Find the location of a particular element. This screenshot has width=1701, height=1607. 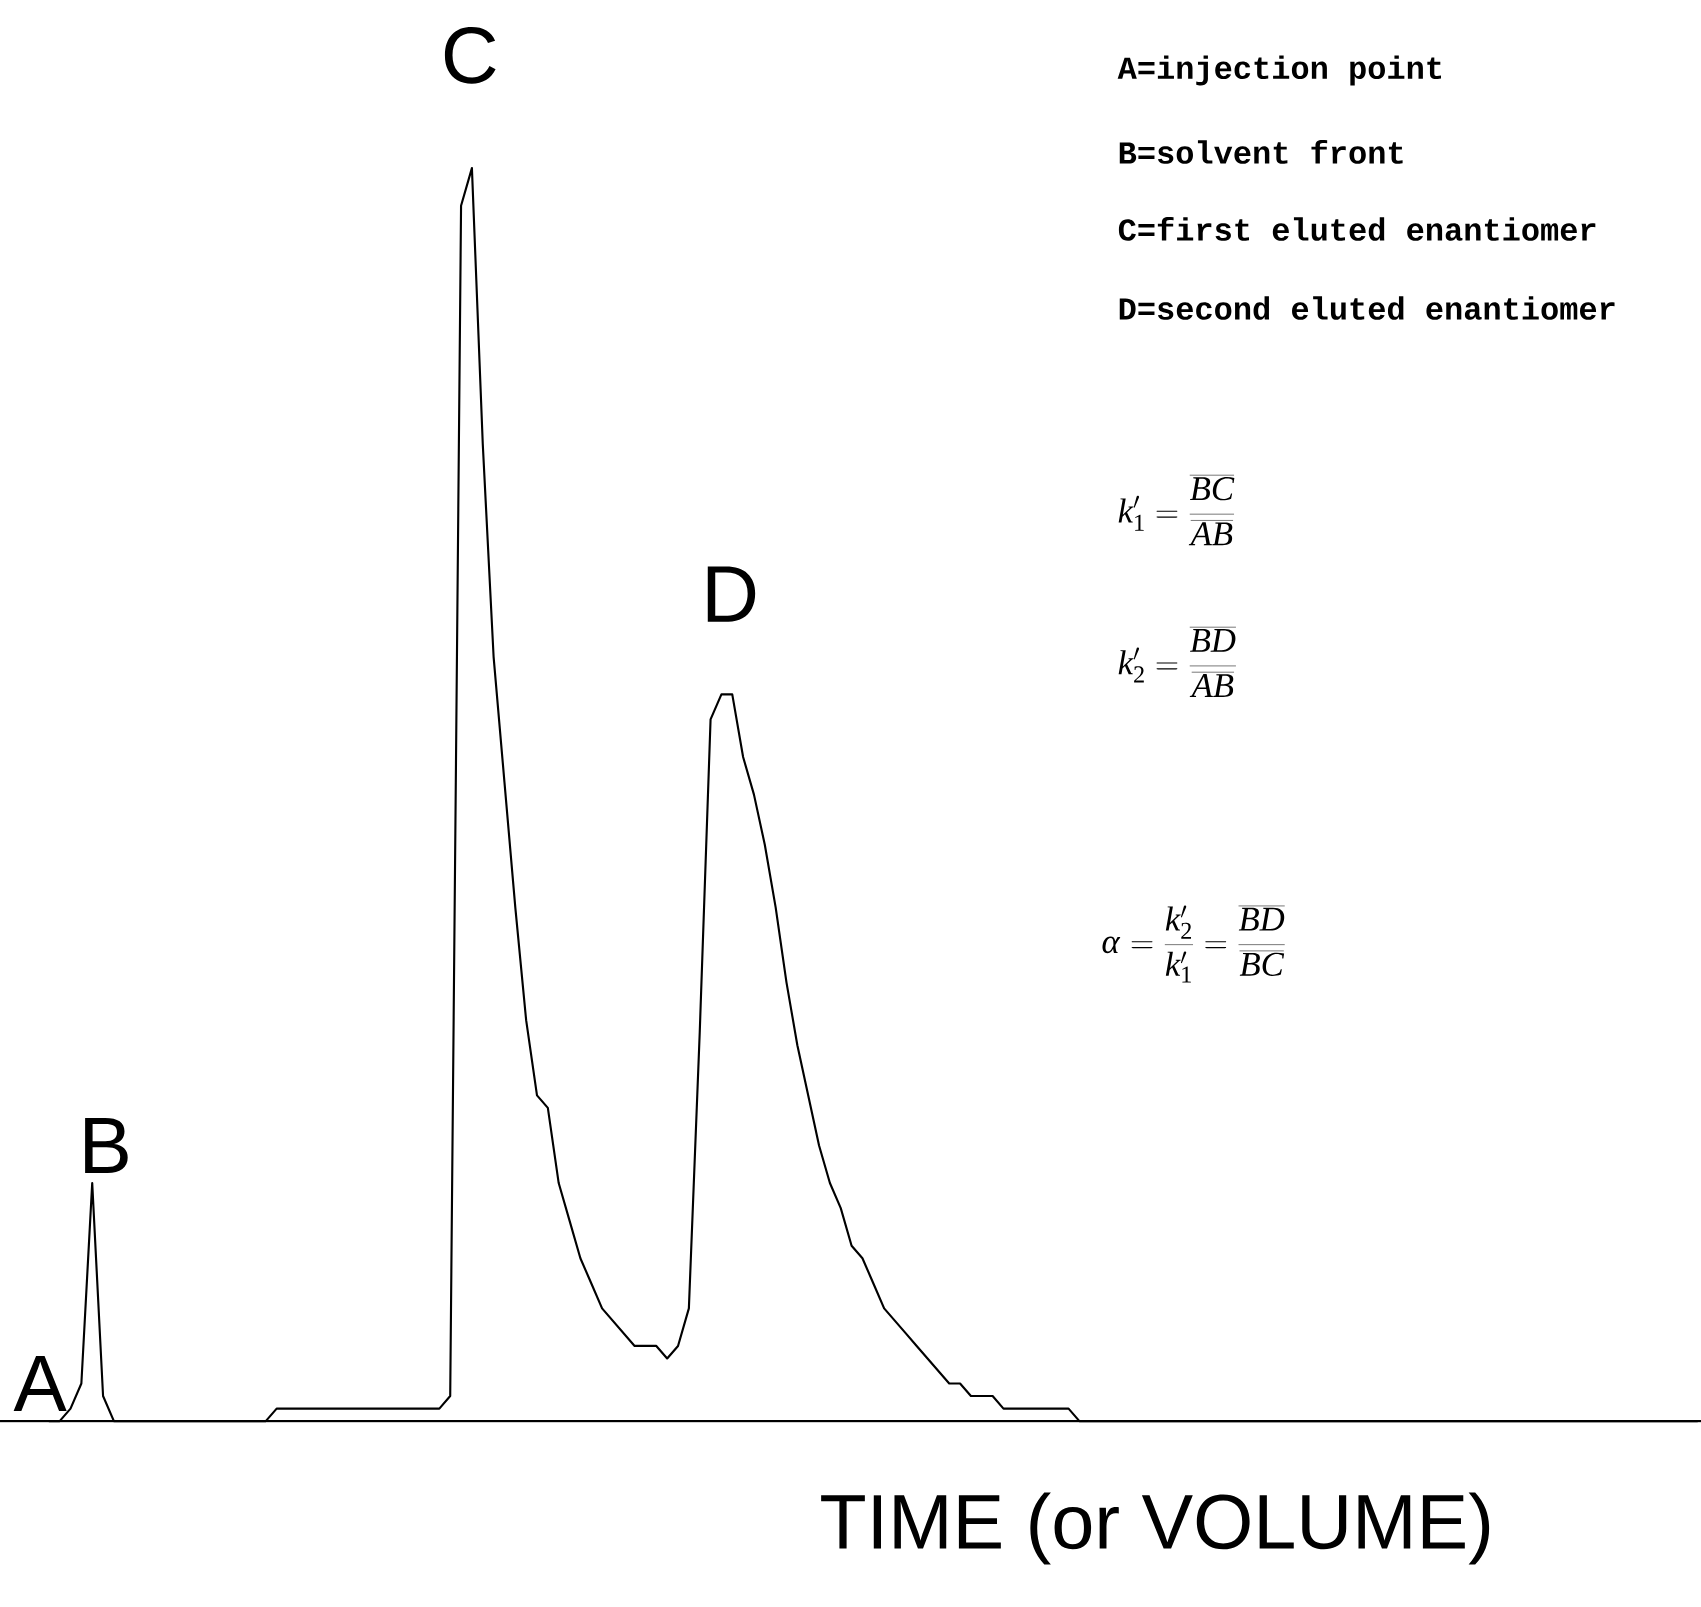

text: A=injection point is located at coordinates (1279, 70).